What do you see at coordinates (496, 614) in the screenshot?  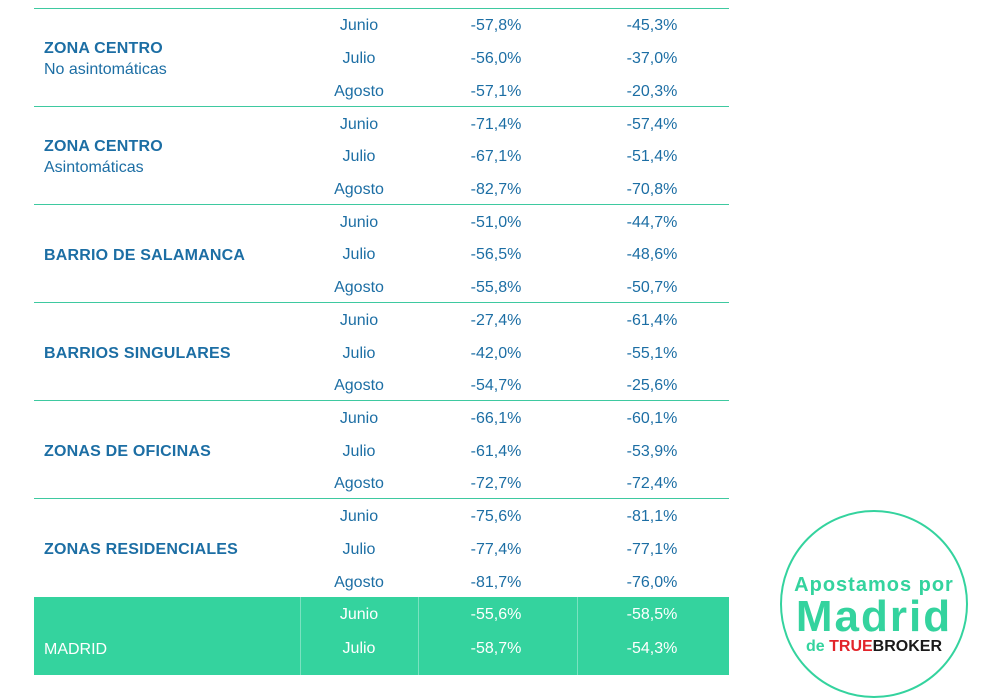 I see `value-cell-1: -55,6%` at bounding box center [496, 614].